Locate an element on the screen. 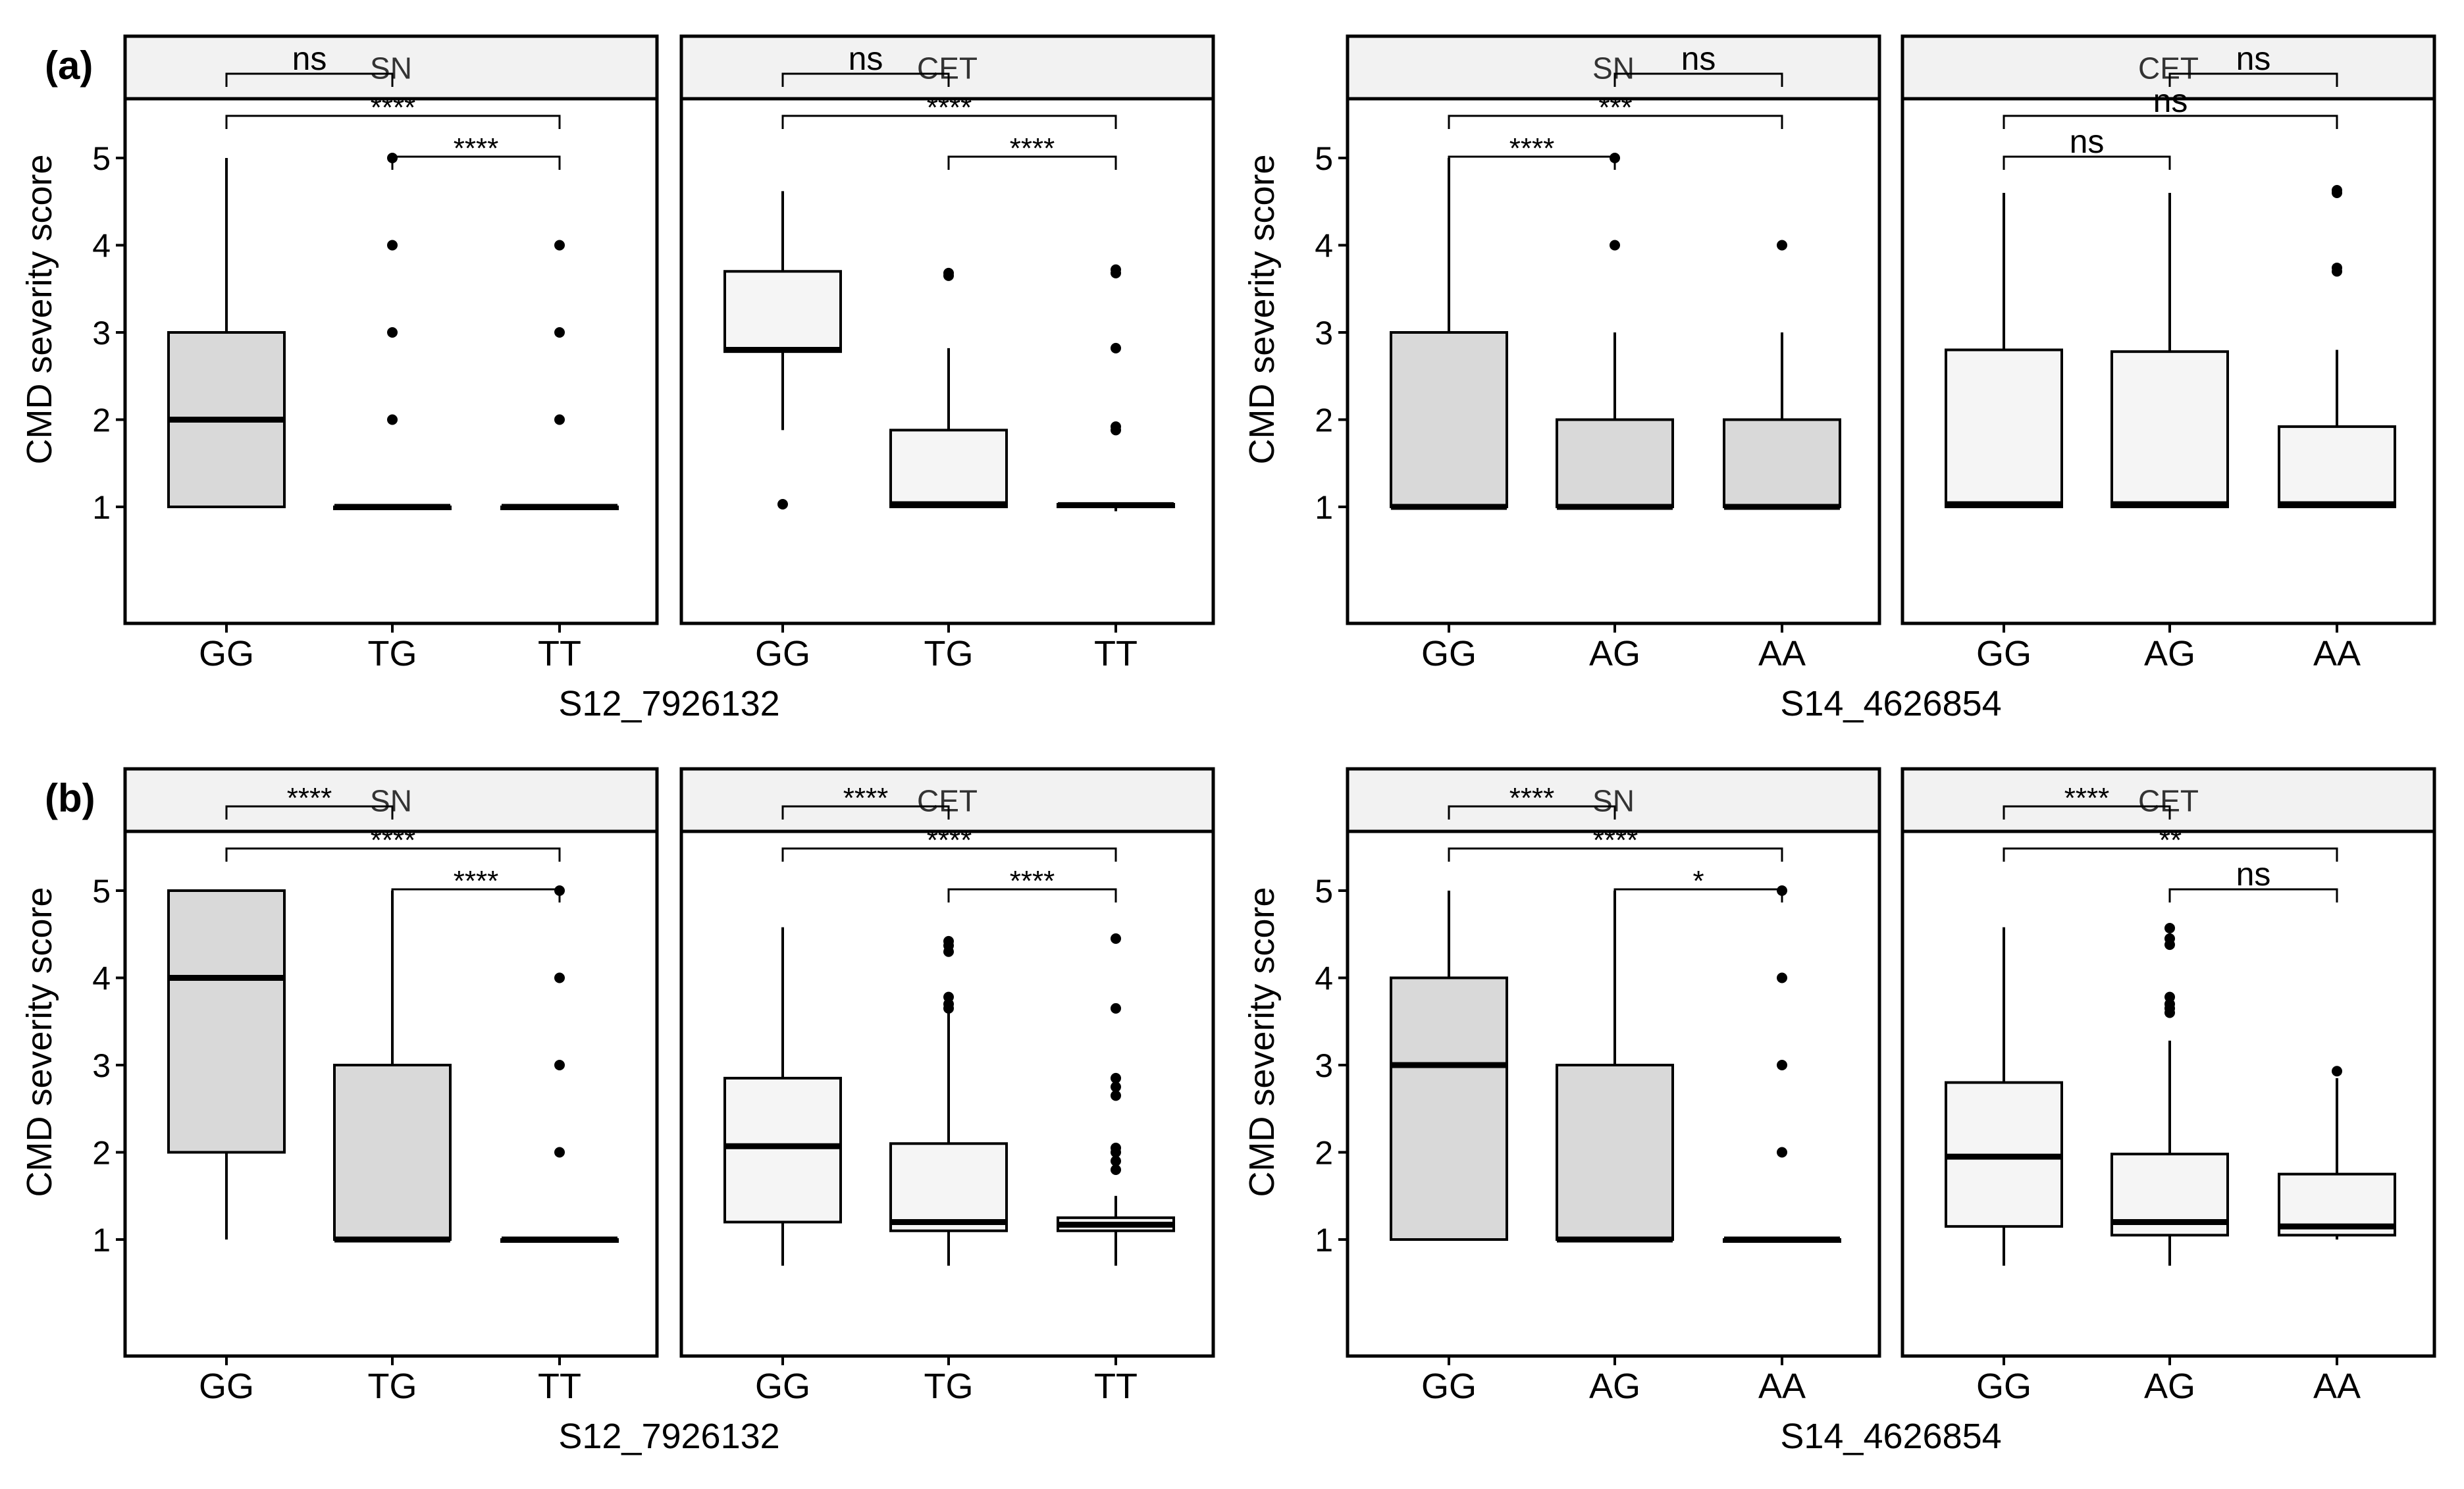  box-tt is located at coordinates (1116, 387).